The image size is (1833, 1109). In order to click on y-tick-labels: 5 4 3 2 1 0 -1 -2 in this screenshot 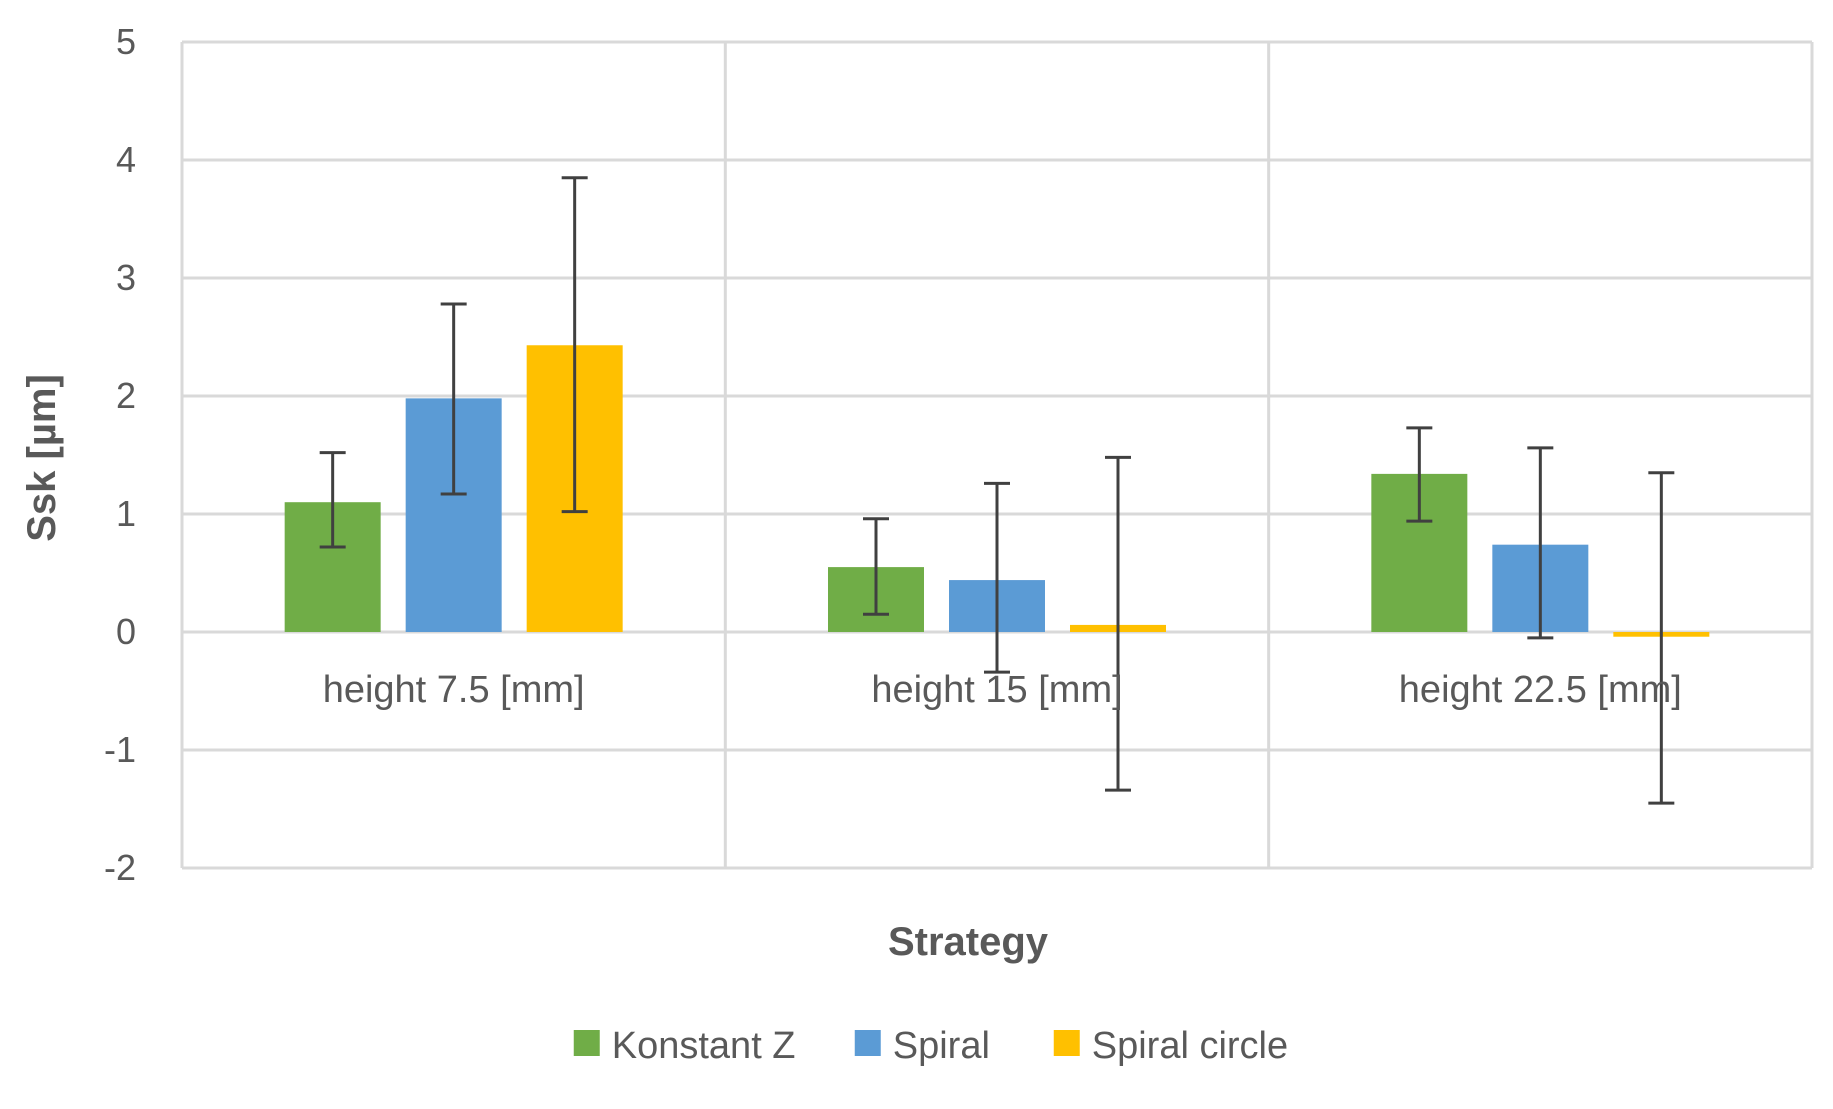, I will do `click(120, 454)`.